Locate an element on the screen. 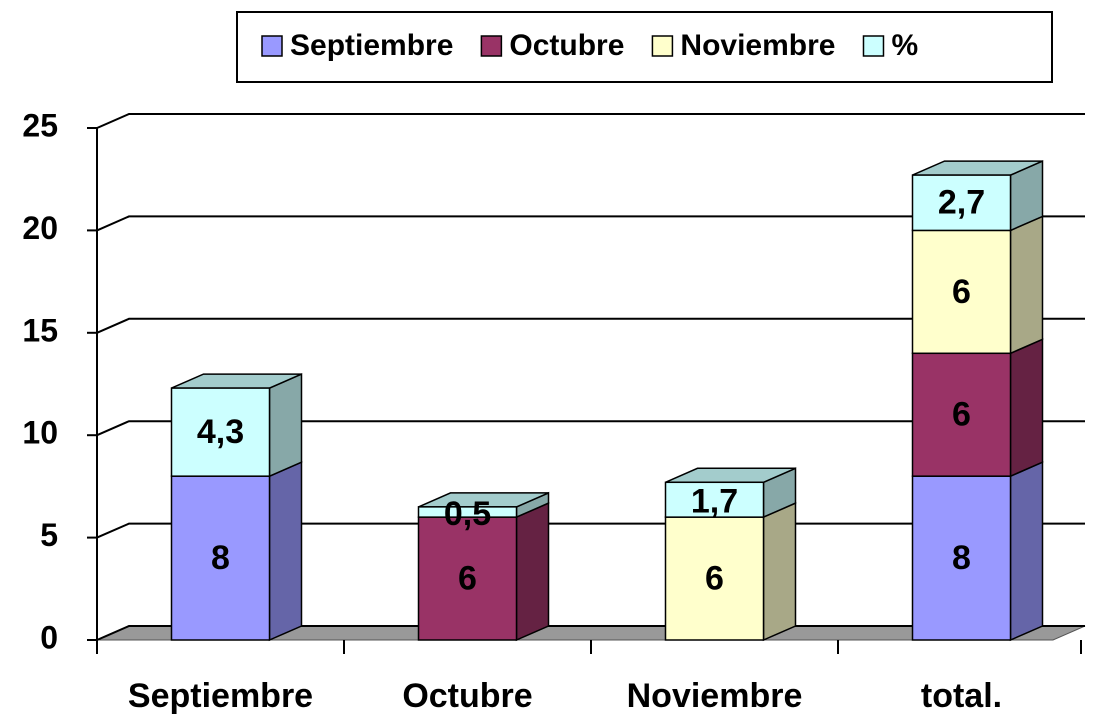 The image size is (1105, 722). y-tick-label: 15 is located at coordinates (40, 330).